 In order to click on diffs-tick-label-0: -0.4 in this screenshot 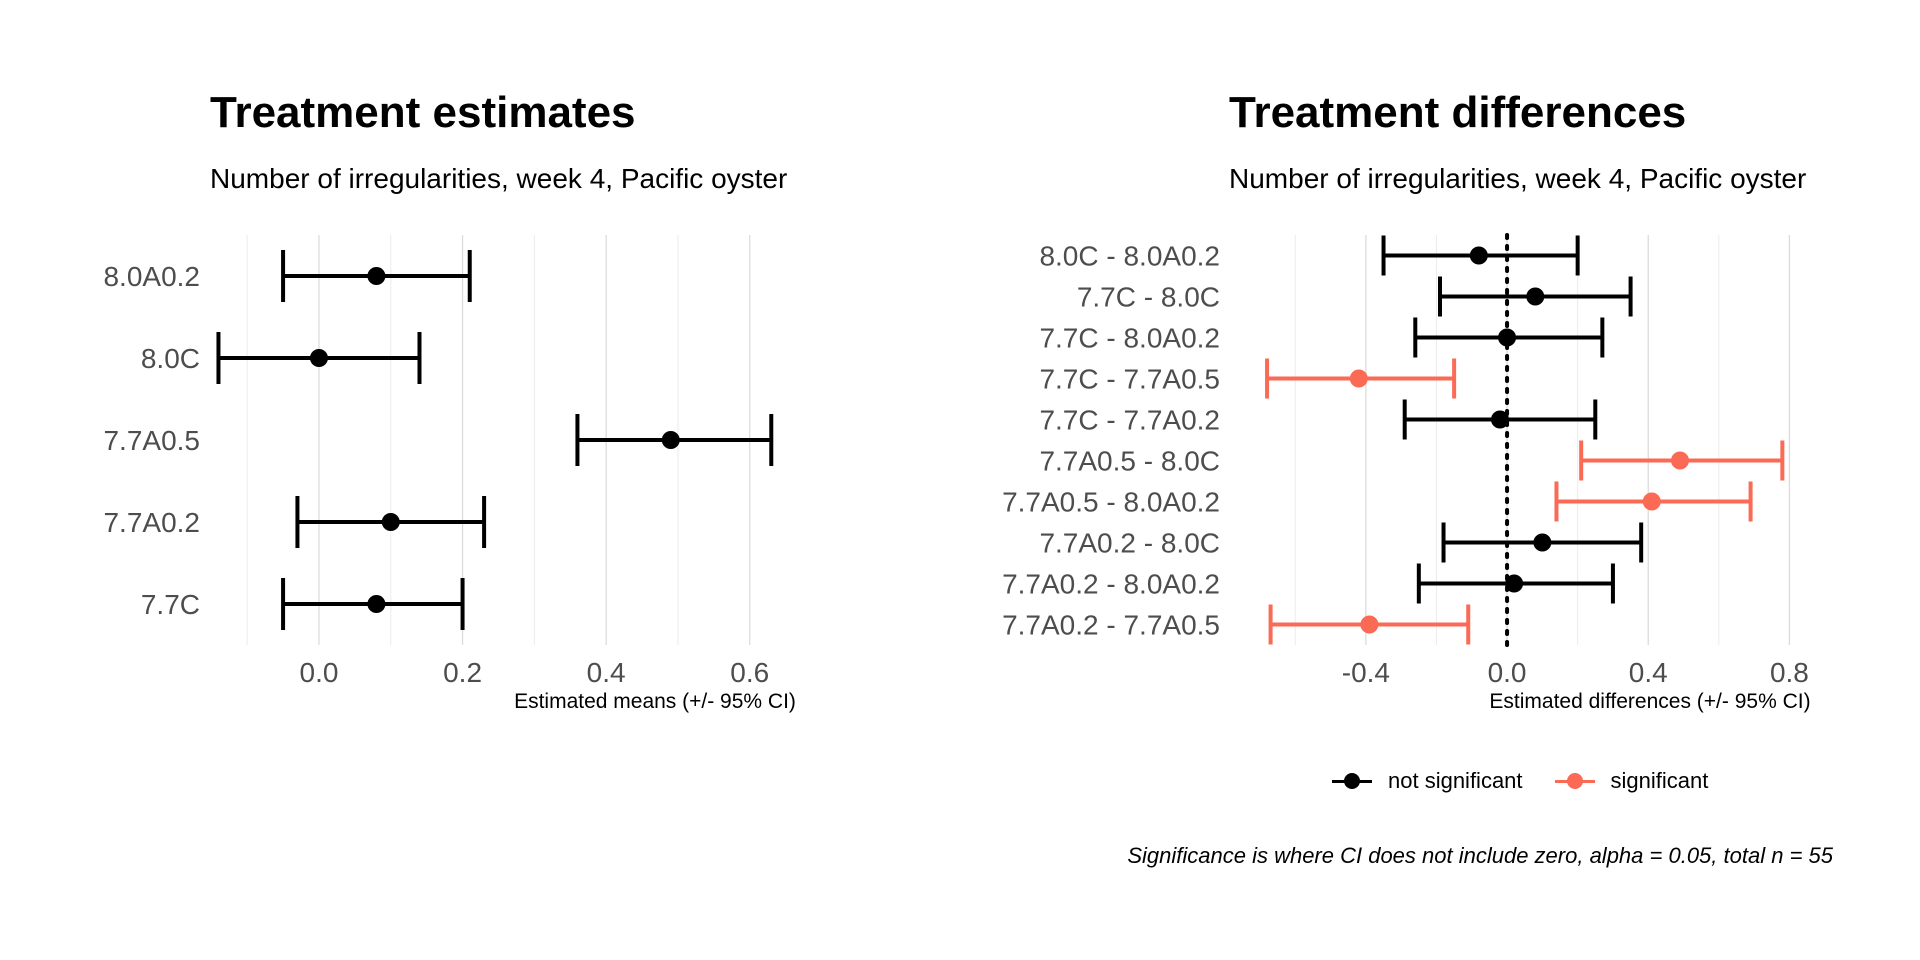, I will do `click(1366, 672)`.